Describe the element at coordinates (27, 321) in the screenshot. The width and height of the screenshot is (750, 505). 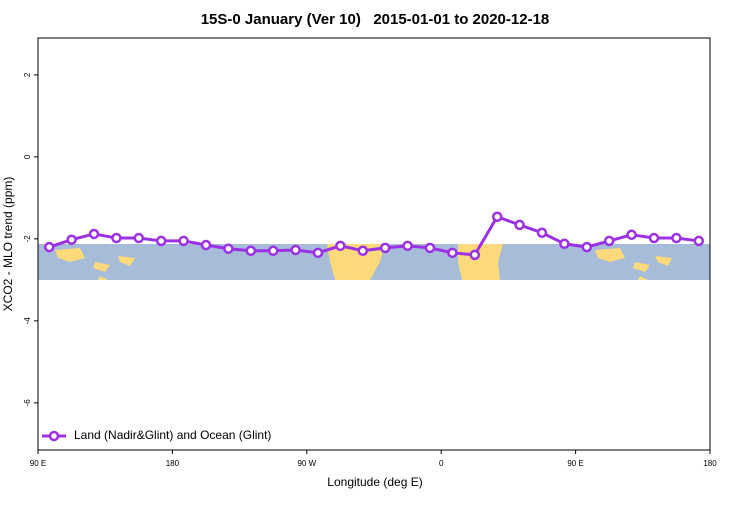
I see `y-tick-label: -4` at that location.